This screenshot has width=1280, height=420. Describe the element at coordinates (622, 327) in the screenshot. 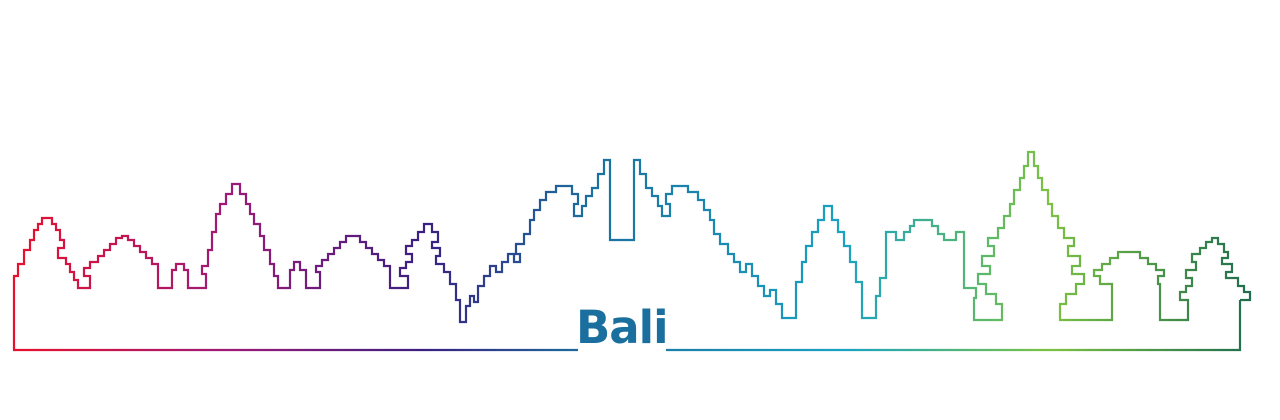

I see `bali-title: Bali` at that location.